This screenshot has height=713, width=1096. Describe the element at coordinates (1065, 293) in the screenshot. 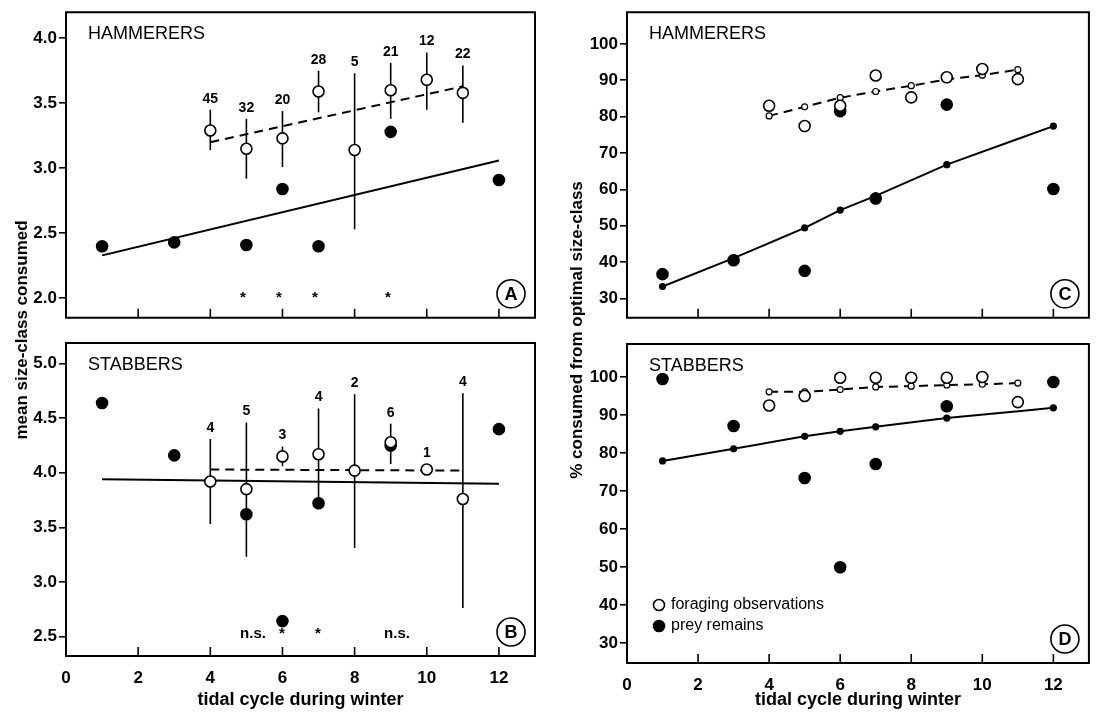

I see `annotation: C` at that location.